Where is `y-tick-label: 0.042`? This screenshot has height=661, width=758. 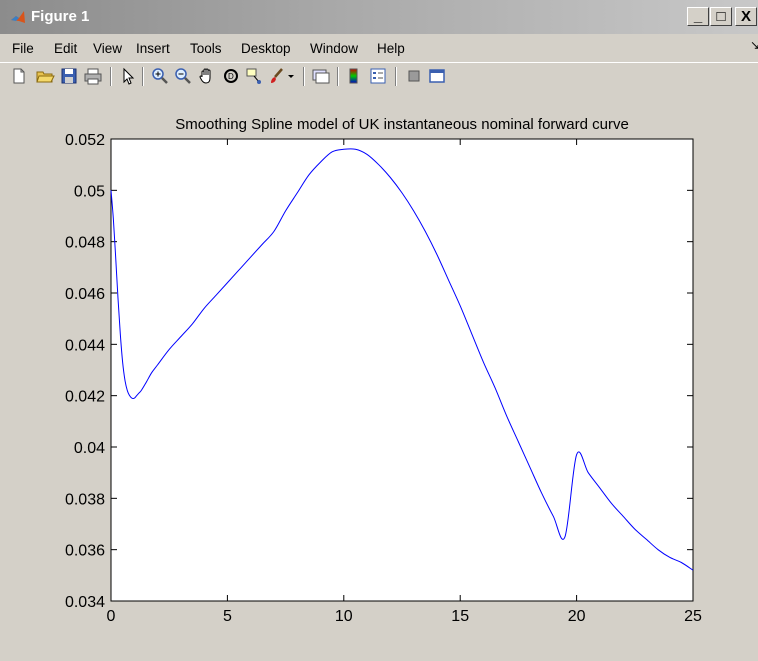
y-tick-label: 0.042 is located at coordinates (85, 397).